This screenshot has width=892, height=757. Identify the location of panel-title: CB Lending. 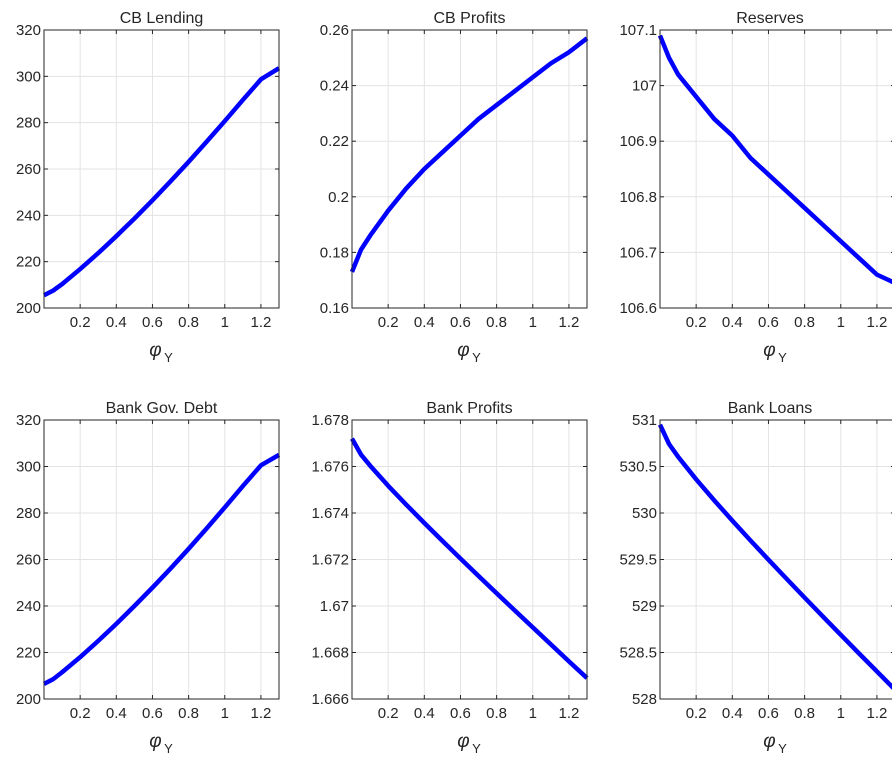
(162, 18).